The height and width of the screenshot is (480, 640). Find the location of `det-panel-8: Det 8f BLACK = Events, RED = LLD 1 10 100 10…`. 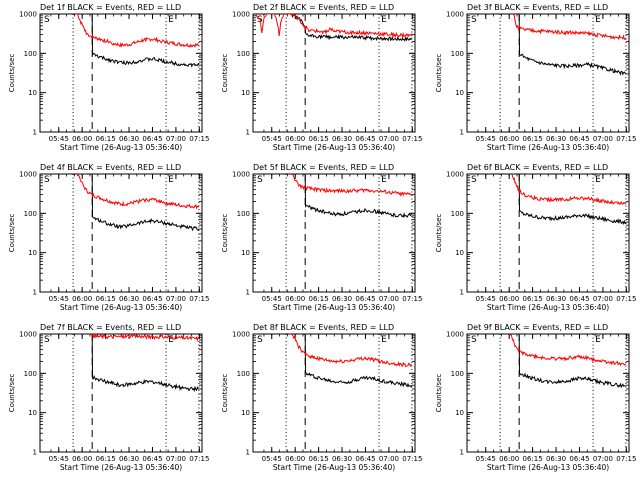

det-panel-8: Det 8f BLACK = Events, RED = LLD 1 10 100 10… is located at coordinates (321, 397).